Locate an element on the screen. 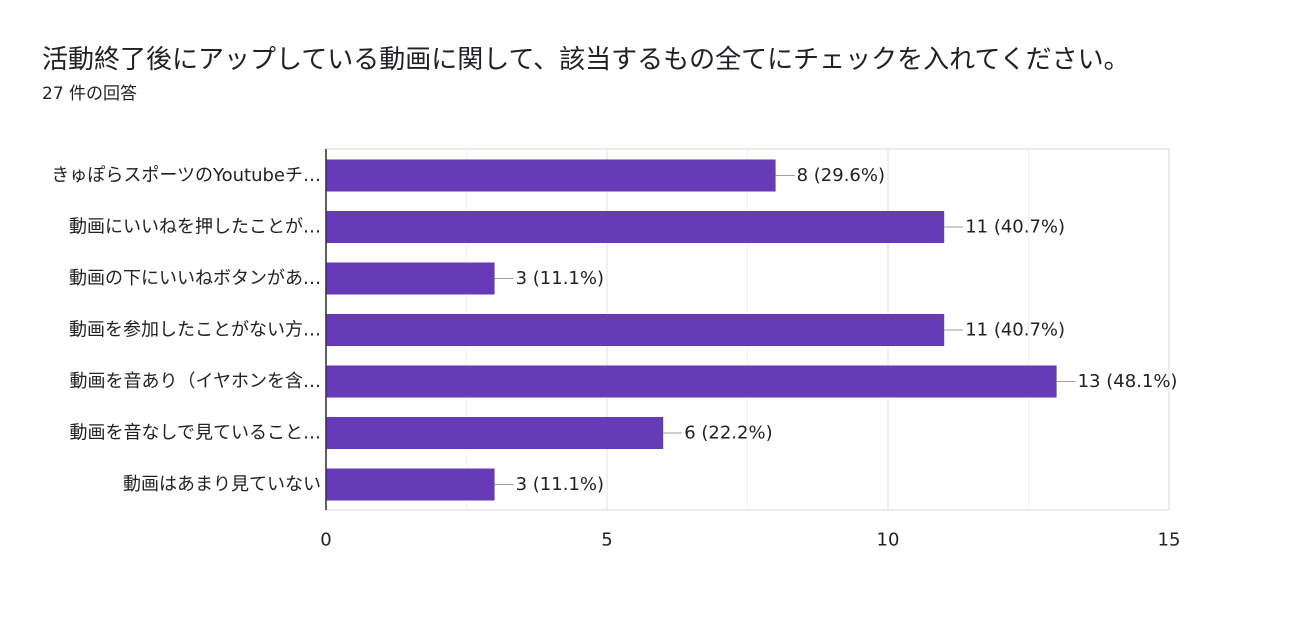  data-label-7: 3 (11.1%) is located at coordinates (560, 484).